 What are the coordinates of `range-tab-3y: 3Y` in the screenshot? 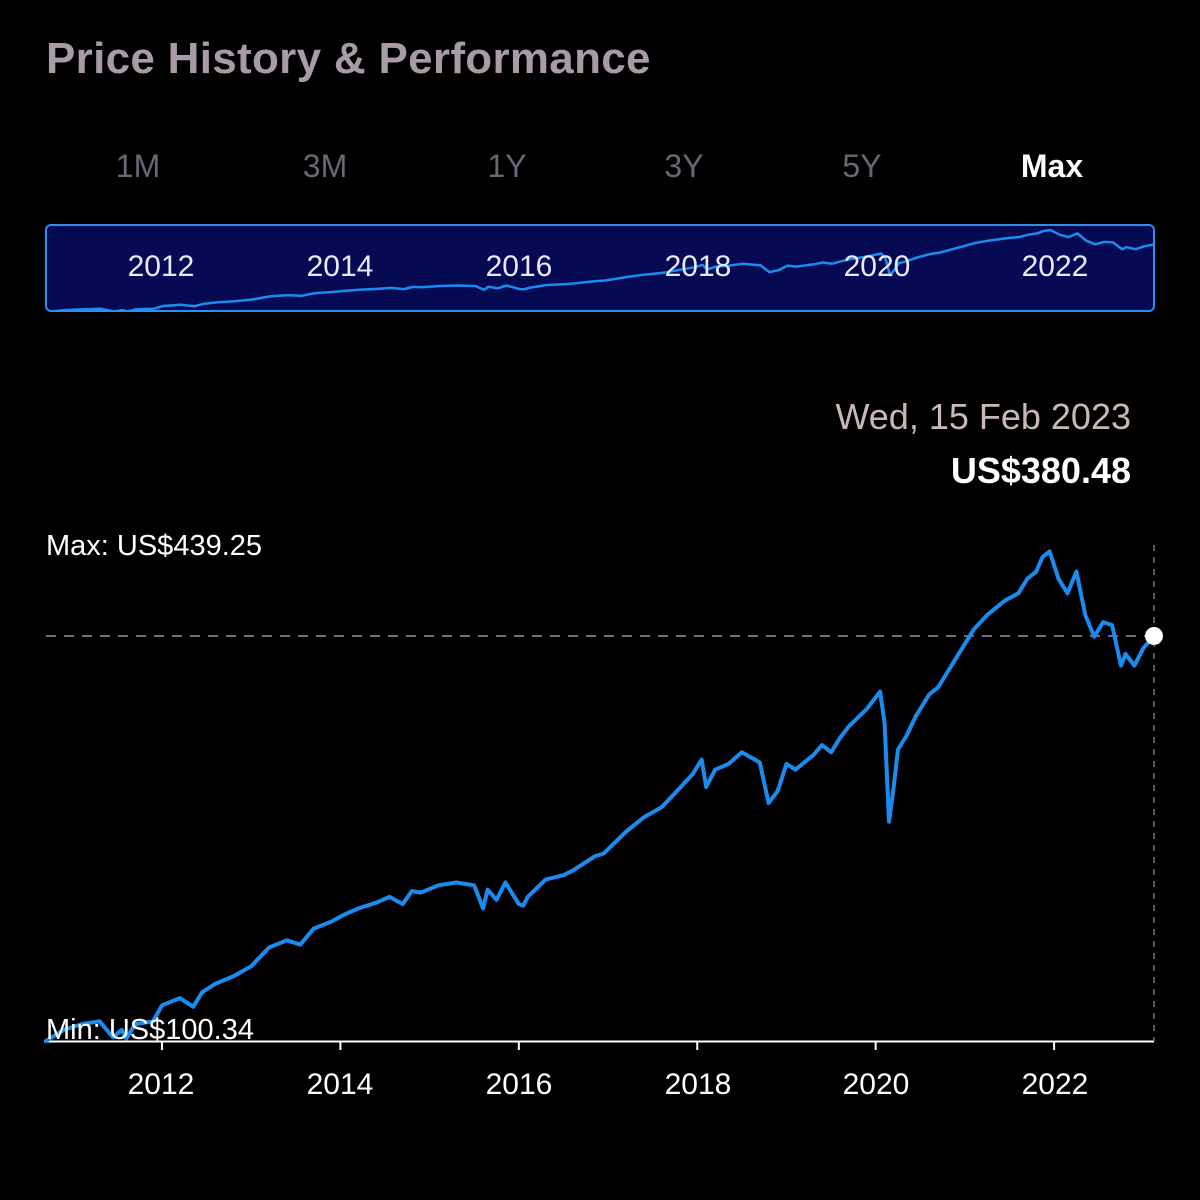 It's located at (684, 166).